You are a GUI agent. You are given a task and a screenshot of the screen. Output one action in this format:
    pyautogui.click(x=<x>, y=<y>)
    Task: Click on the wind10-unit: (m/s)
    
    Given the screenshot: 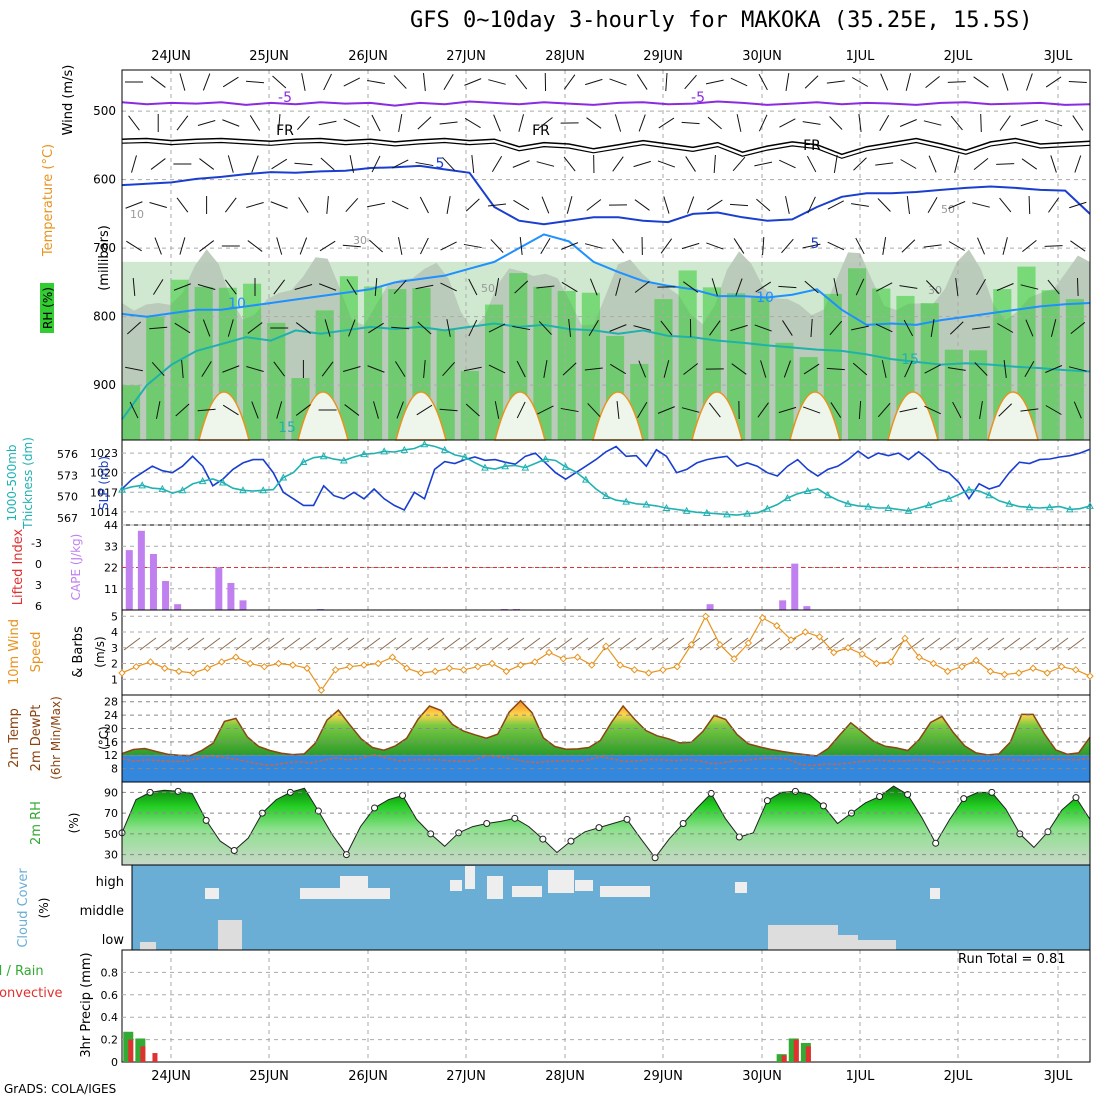 What is the action you would take?
    pyautogui.click(x=100, y=651)
    